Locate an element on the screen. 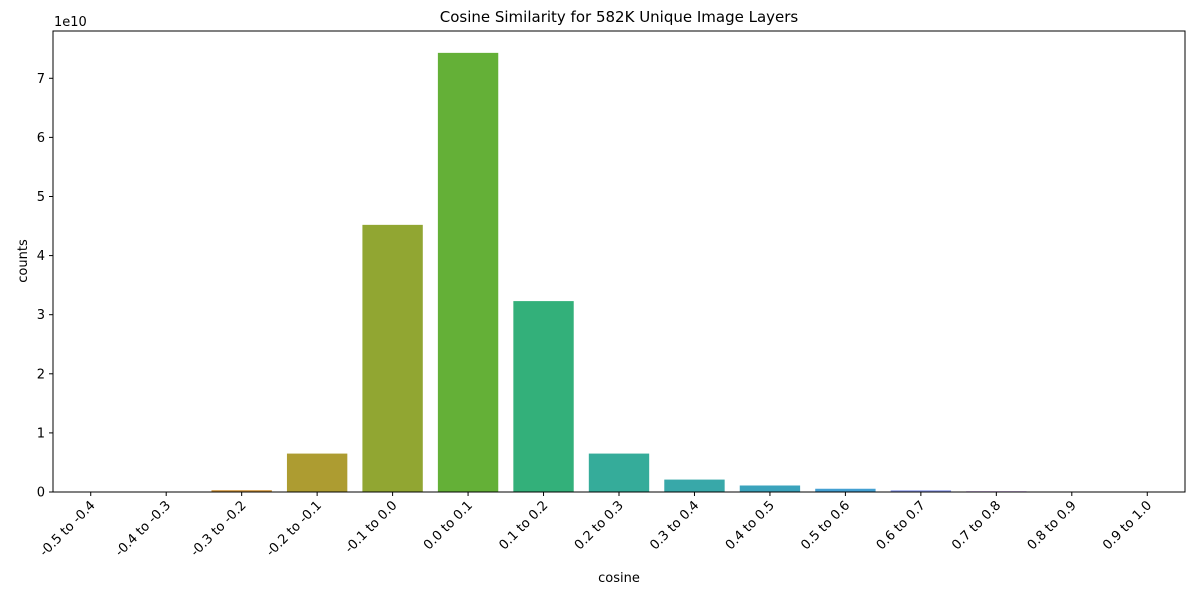  x-tick-label: -0.2 to -0.1 is located at coordinates (294, 529).